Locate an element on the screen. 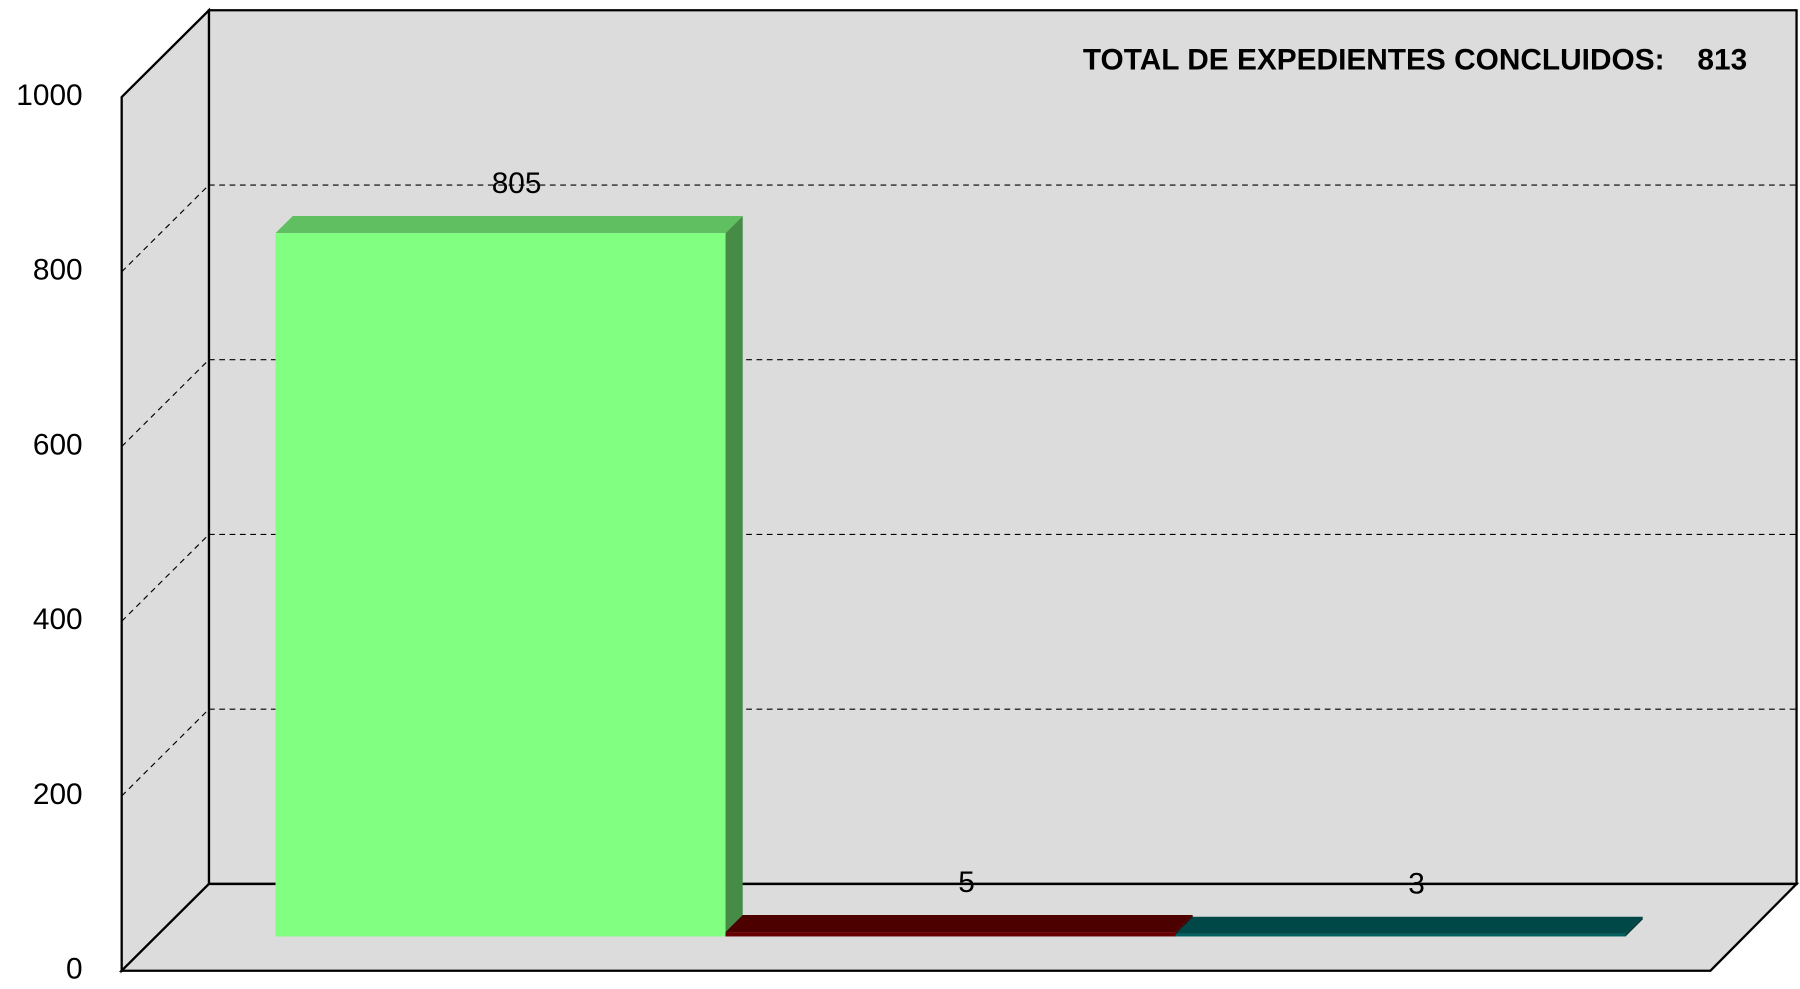 The image size is (1800, 989). y-tick-label: 600 is located at coordinates (58, 444).